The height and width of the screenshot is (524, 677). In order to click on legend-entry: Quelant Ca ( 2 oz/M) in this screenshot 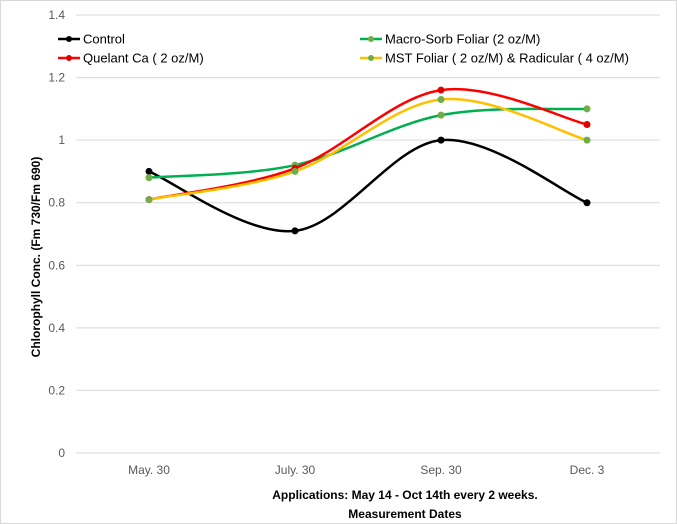, I will do `click(131, 58)`.